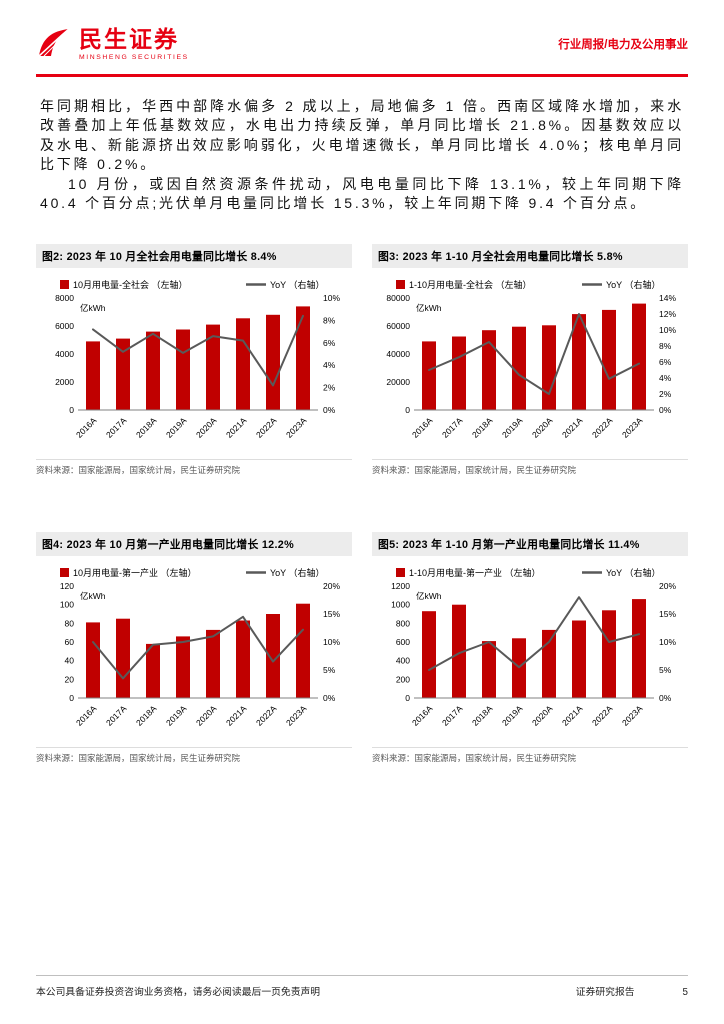  I want to click on legend-bar-label: 1-10月用电量-第一产业 （左轴）, so click(475, 572).